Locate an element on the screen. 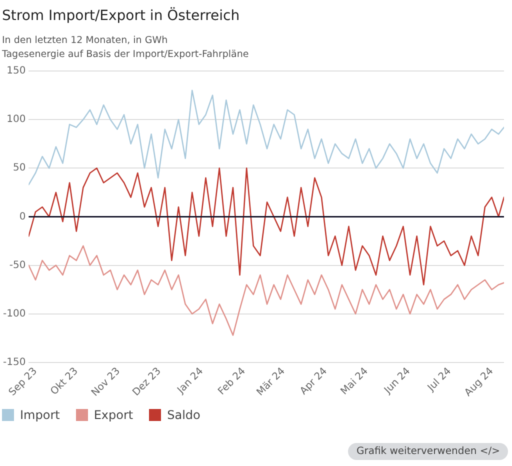 The height and width of the screenshot is (466, 512). x-tick-label: Jun 24 is located at coordinates (397, 381).